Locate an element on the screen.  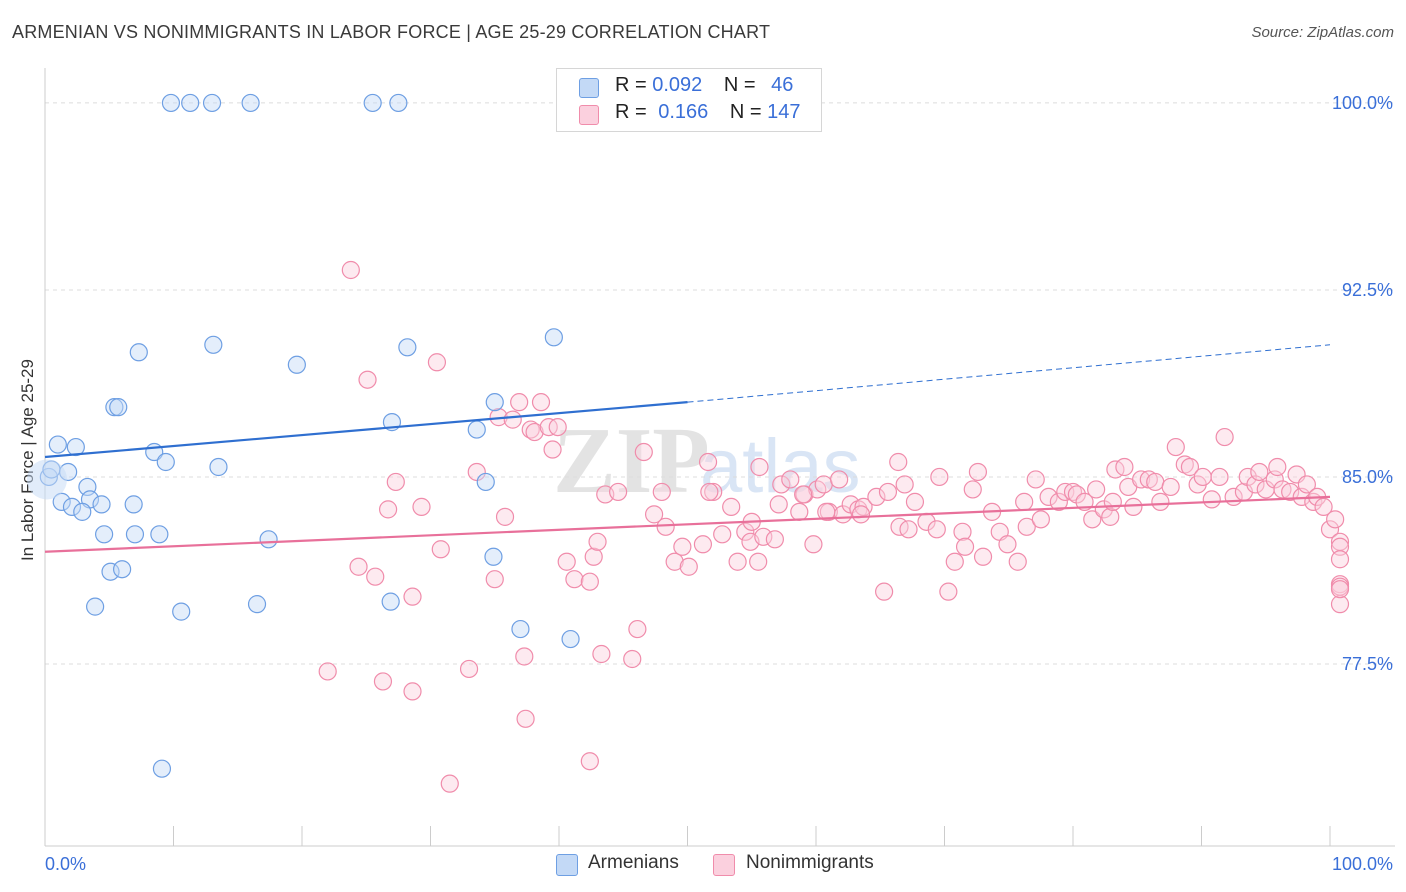
svg-text: atlas is located at coordinates (780, 466).